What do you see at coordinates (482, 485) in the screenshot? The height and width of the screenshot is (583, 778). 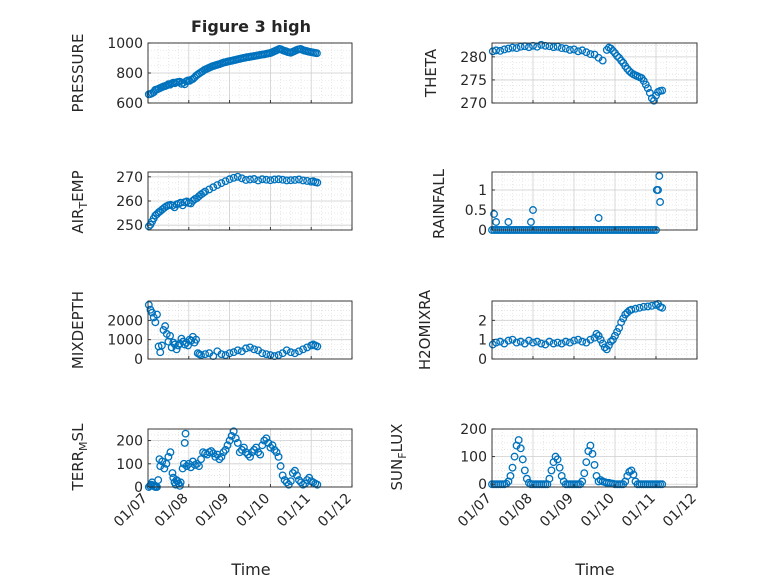 I see `sun-flux-ytick-label: 0` at bounding box center [482, 485].